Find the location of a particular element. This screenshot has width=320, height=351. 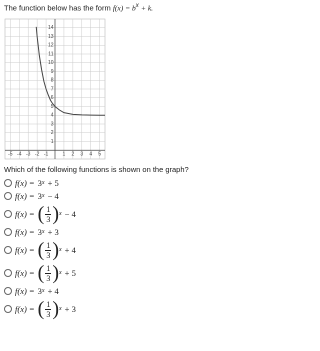

y-tick-label: 6 is located at coordinates (52, 98).